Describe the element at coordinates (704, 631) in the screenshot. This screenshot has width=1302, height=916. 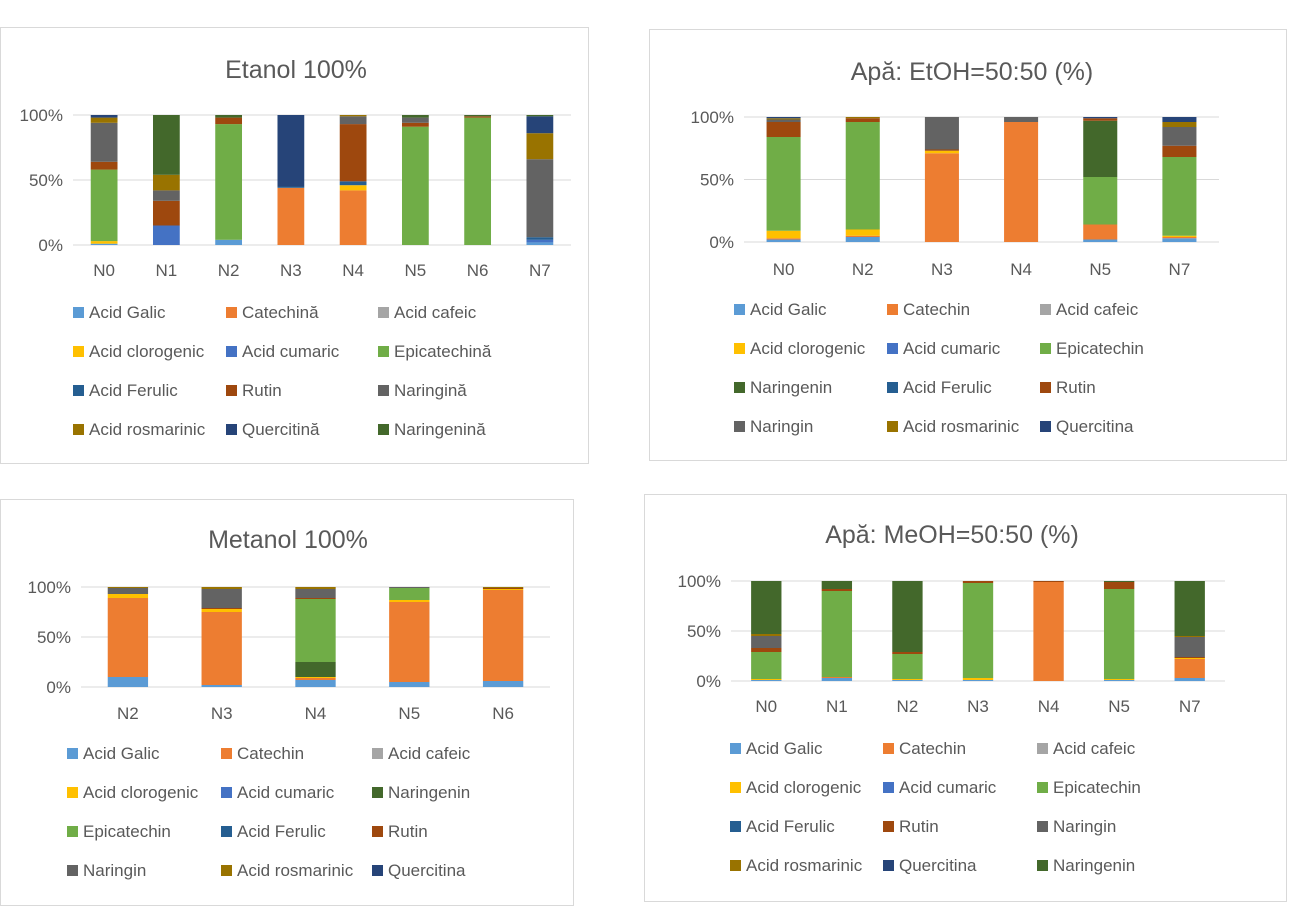
I see `y-tick-label: 50%` at that location.